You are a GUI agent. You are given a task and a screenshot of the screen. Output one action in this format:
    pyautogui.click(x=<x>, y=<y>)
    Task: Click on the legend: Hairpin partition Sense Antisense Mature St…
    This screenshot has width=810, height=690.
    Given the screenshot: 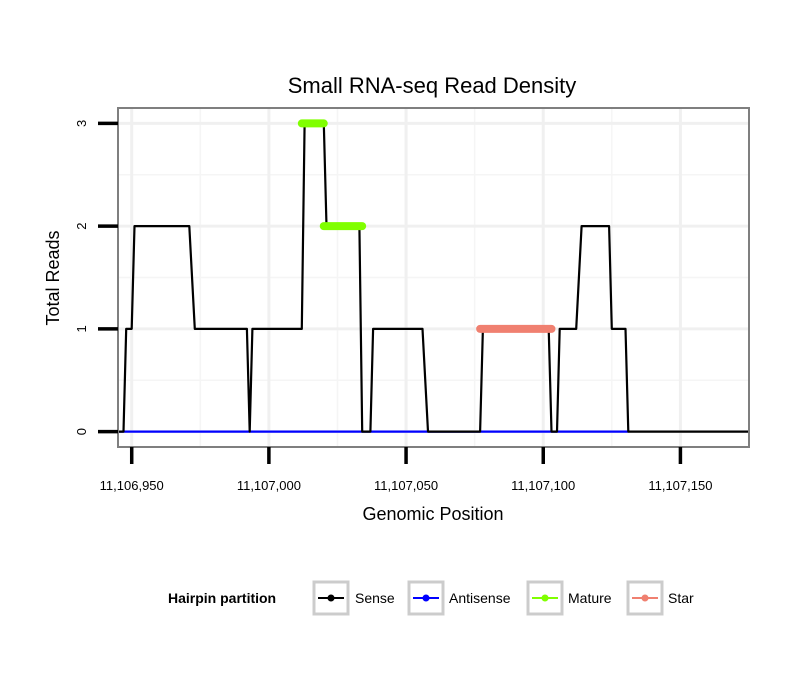 What is the action you would take?
    pyautogui.click(x=431, y=598)
    